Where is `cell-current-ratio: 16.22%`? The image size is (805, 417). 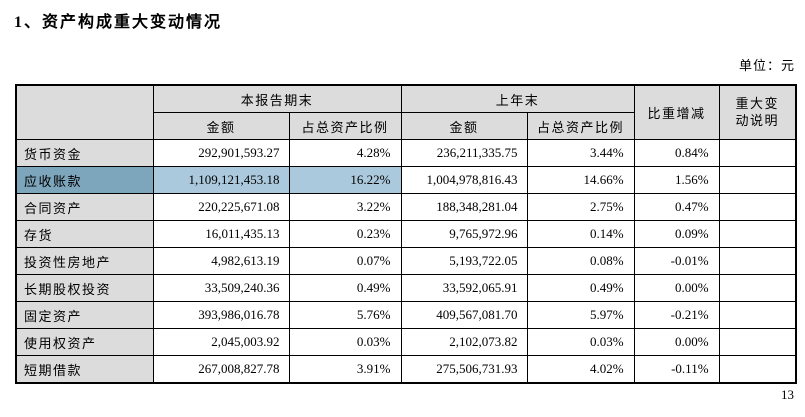 cell-current-ratio: 16.22% is located at coordinates (345, 180).